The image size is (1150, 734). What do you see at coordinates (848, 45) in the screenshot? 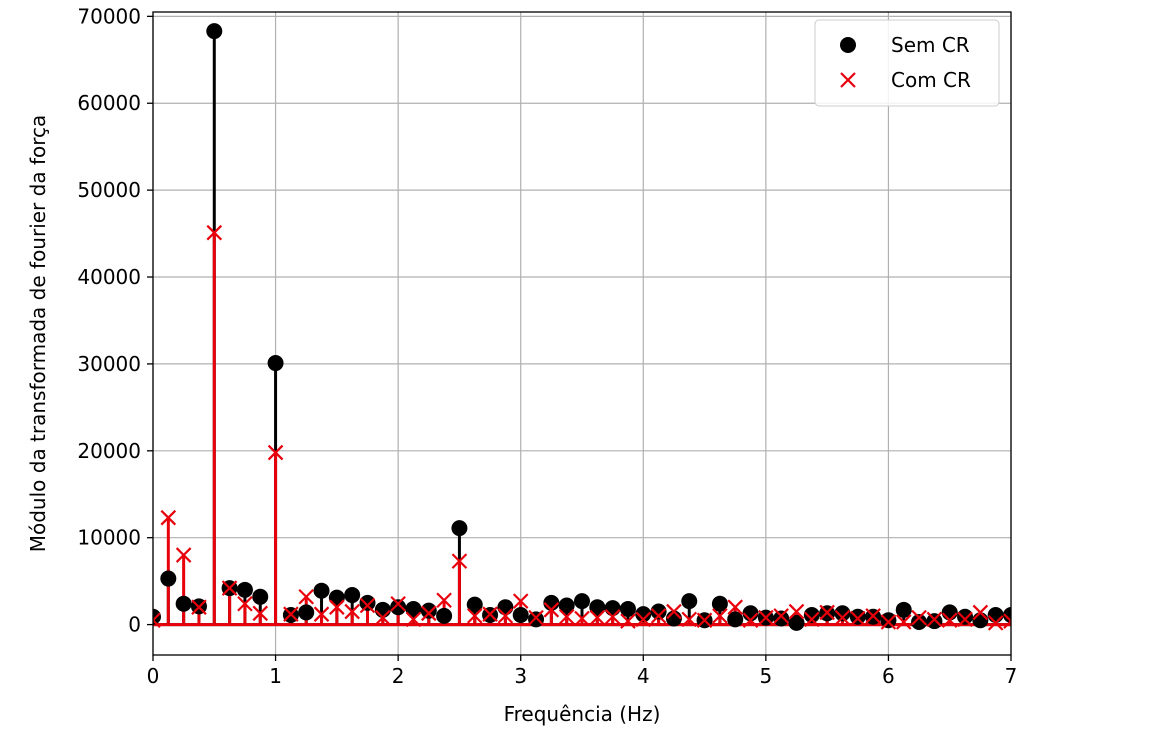
I see `legend-marker-sem-cr` at bounding box center [848, 45].